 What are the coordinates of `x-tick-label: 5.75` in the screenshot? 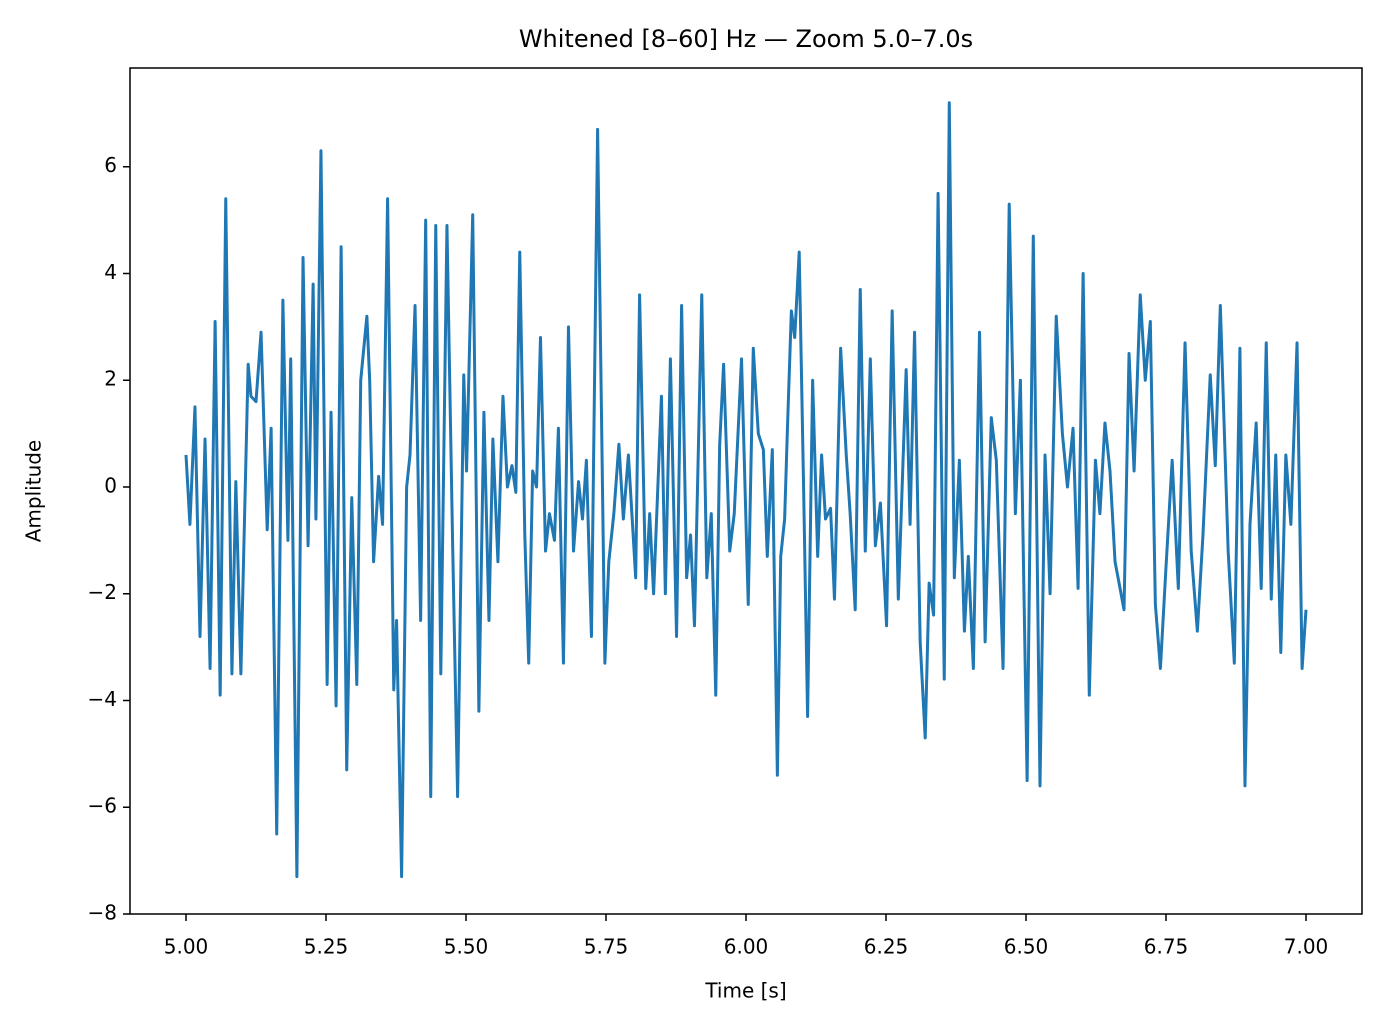 It's located at (606, 947).